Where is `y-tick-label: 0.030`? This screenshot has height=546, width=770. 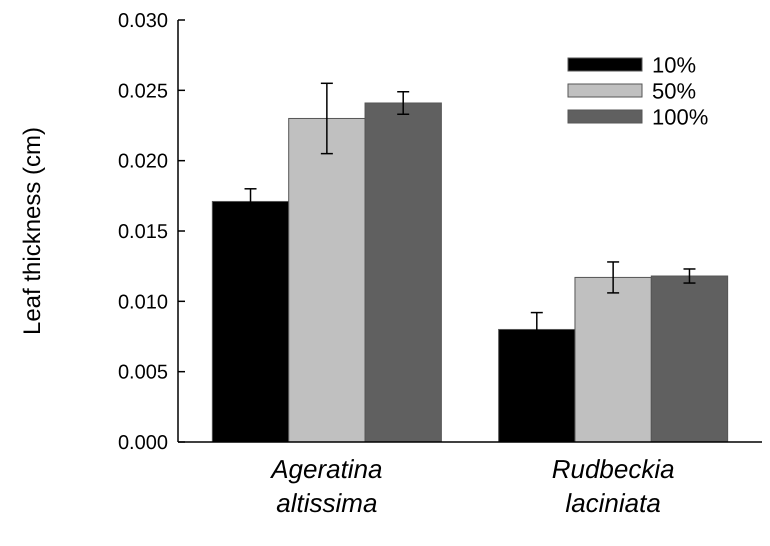
y-tick-label: 0.030 is located at coordinates (143, 21).